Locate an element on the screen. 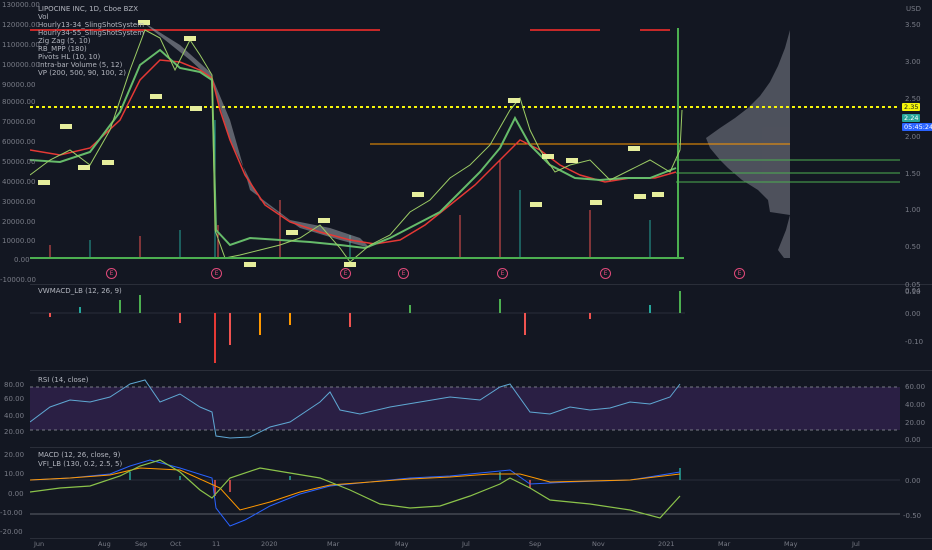 This screenshot has height=550, width=932. macd-title: MACD (12, 26, close, 9) is located at coordinates (79, 455).